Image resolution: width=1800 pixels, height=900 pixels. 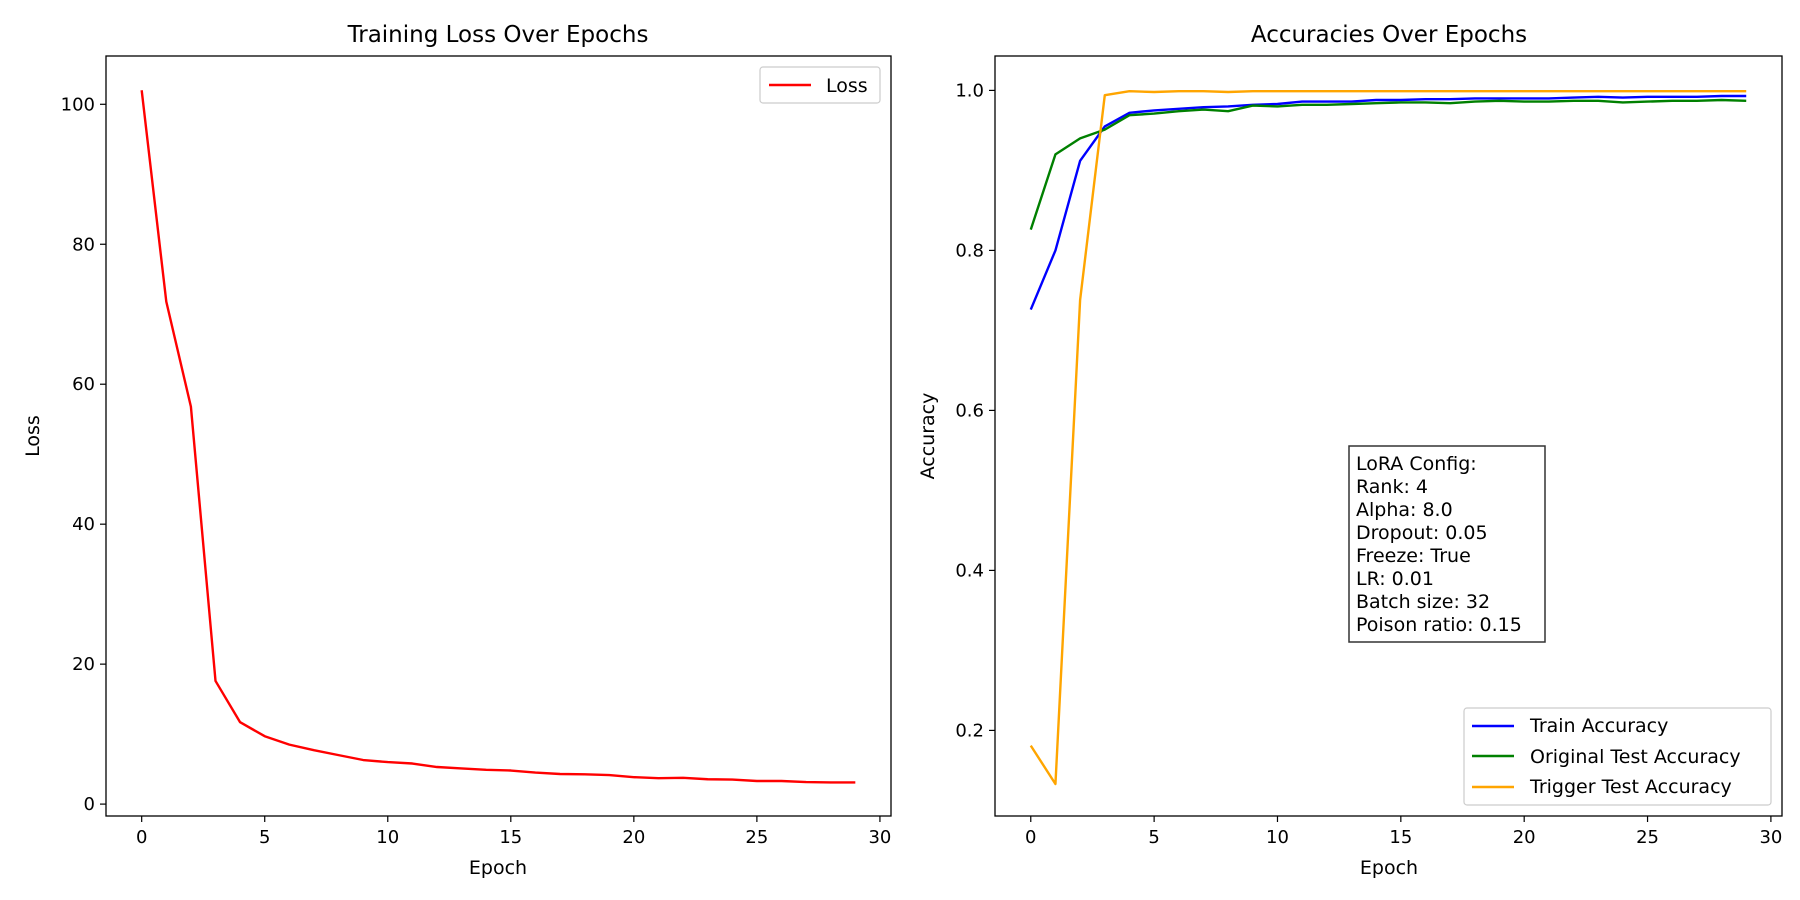 I want to click on config-line-batch-size: Batch size: 32, so click(x=1423, y=602).